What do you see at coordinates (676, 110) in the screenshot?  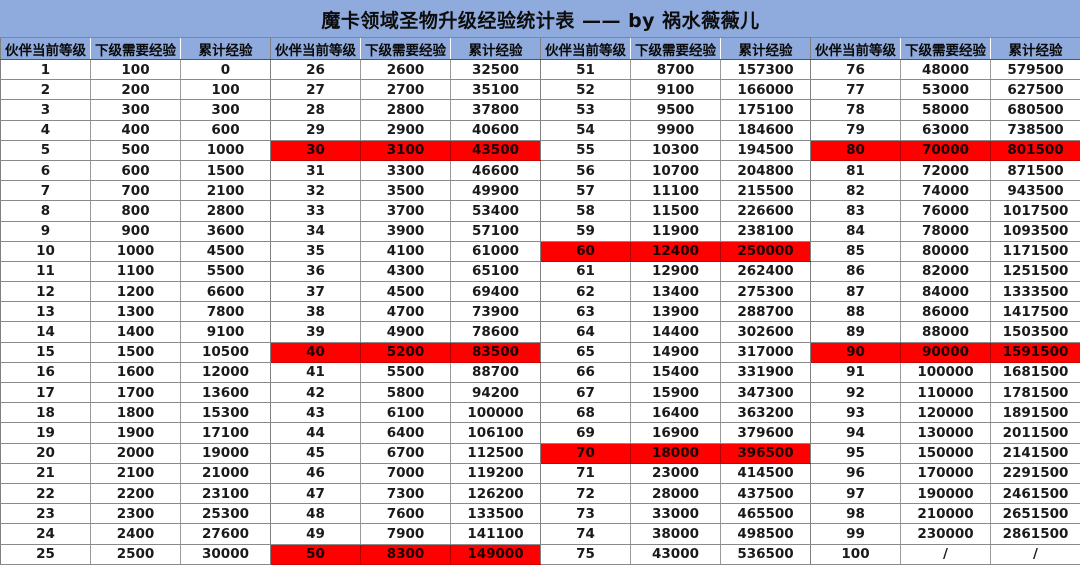 I see `cell-next-exp-lv53: 9500` at bounding box center [676, 110].